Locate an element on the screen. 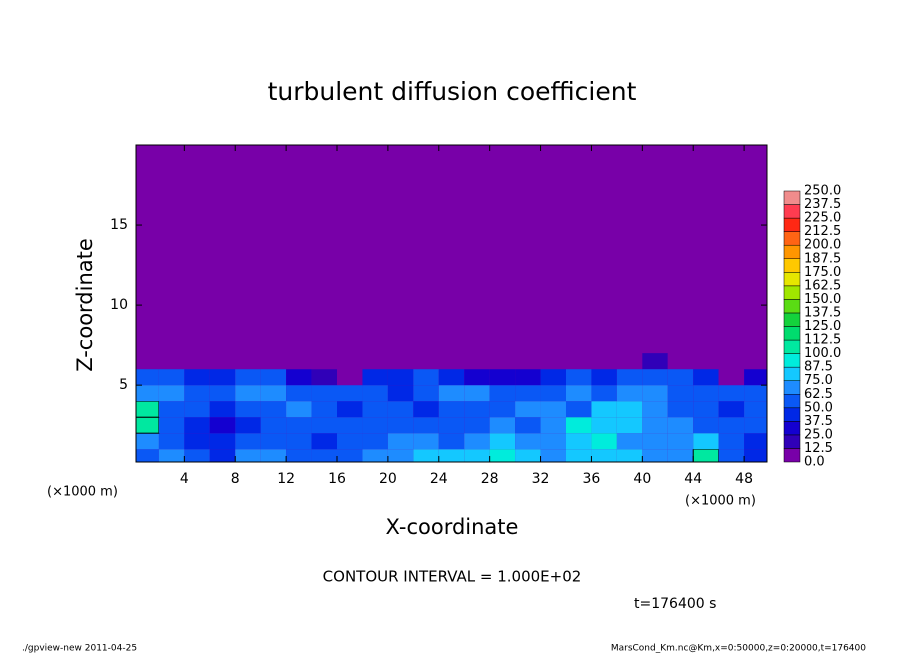 The height and width of the screenshot is (654, 904). colorbar-label: 62.5 is located at coordinates (818, 394).